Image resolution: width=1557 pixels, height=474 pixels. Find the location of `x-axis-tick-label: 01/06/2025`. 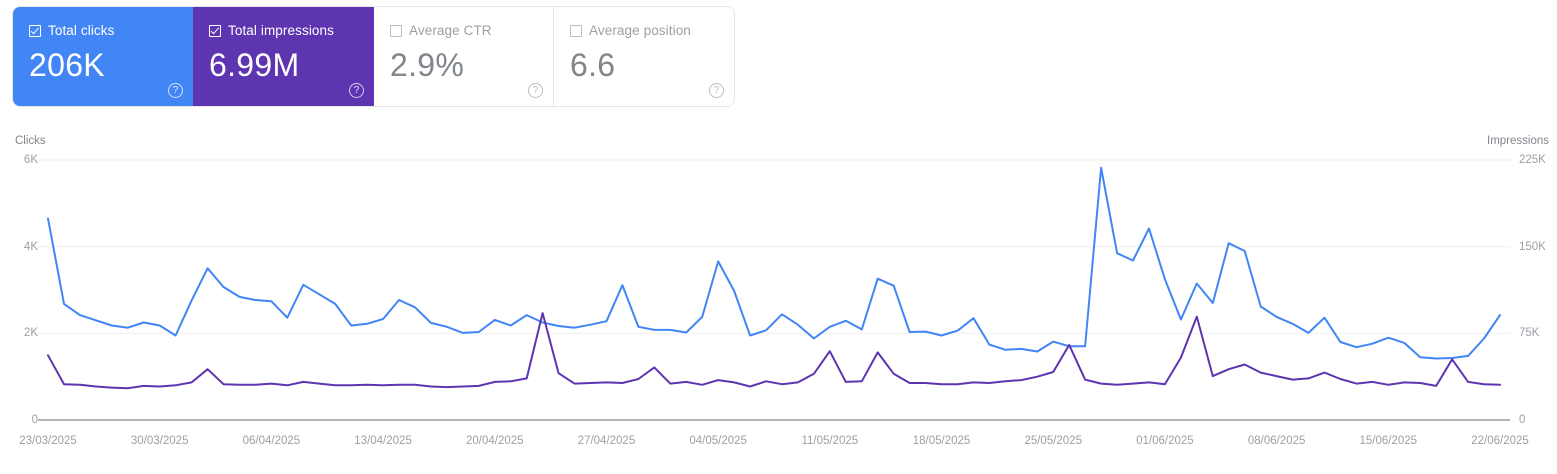

x-axis-tick-label: 01/06/2025 is located at coordinates (1165, 441).